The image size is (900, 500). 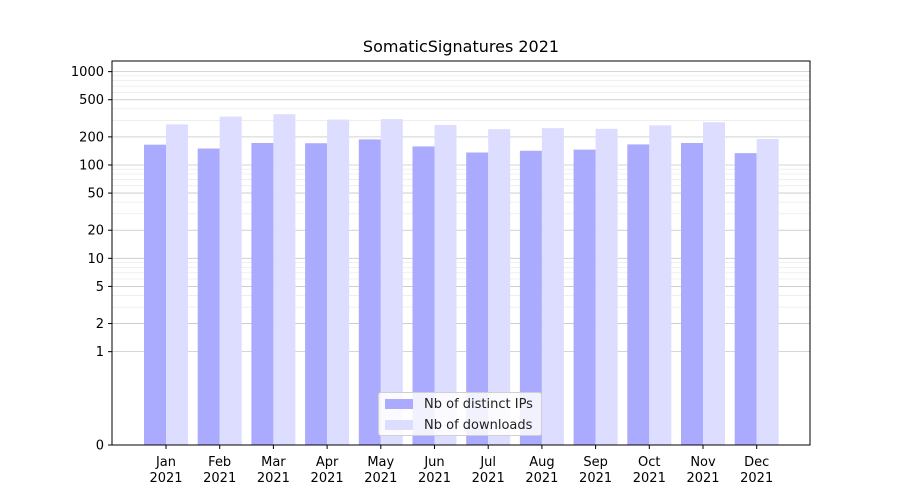 What do you see at coordinates (702, 470) in the screenshot?
I see `x-tick-label: Nov 2021` at bounding box center [702, 470].